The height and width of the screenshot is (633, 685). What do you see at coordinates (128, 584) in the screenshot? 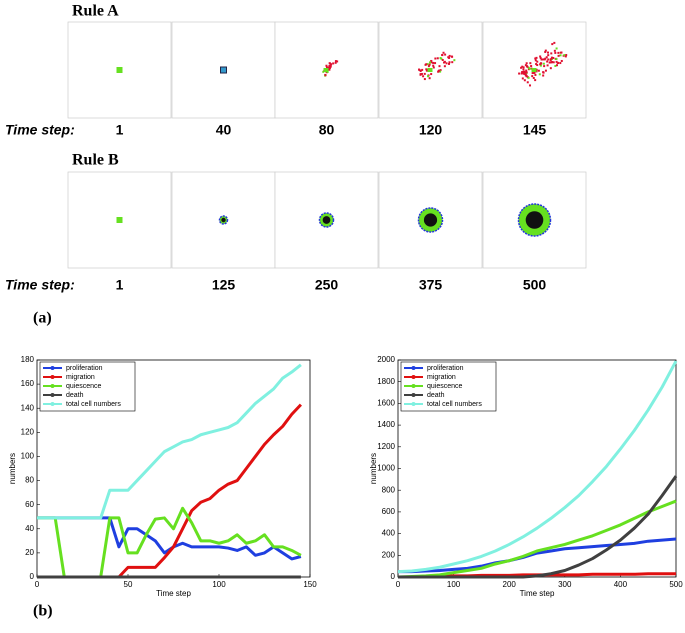
I see `x-tick-label: 50` at bounding box center [128, 584].